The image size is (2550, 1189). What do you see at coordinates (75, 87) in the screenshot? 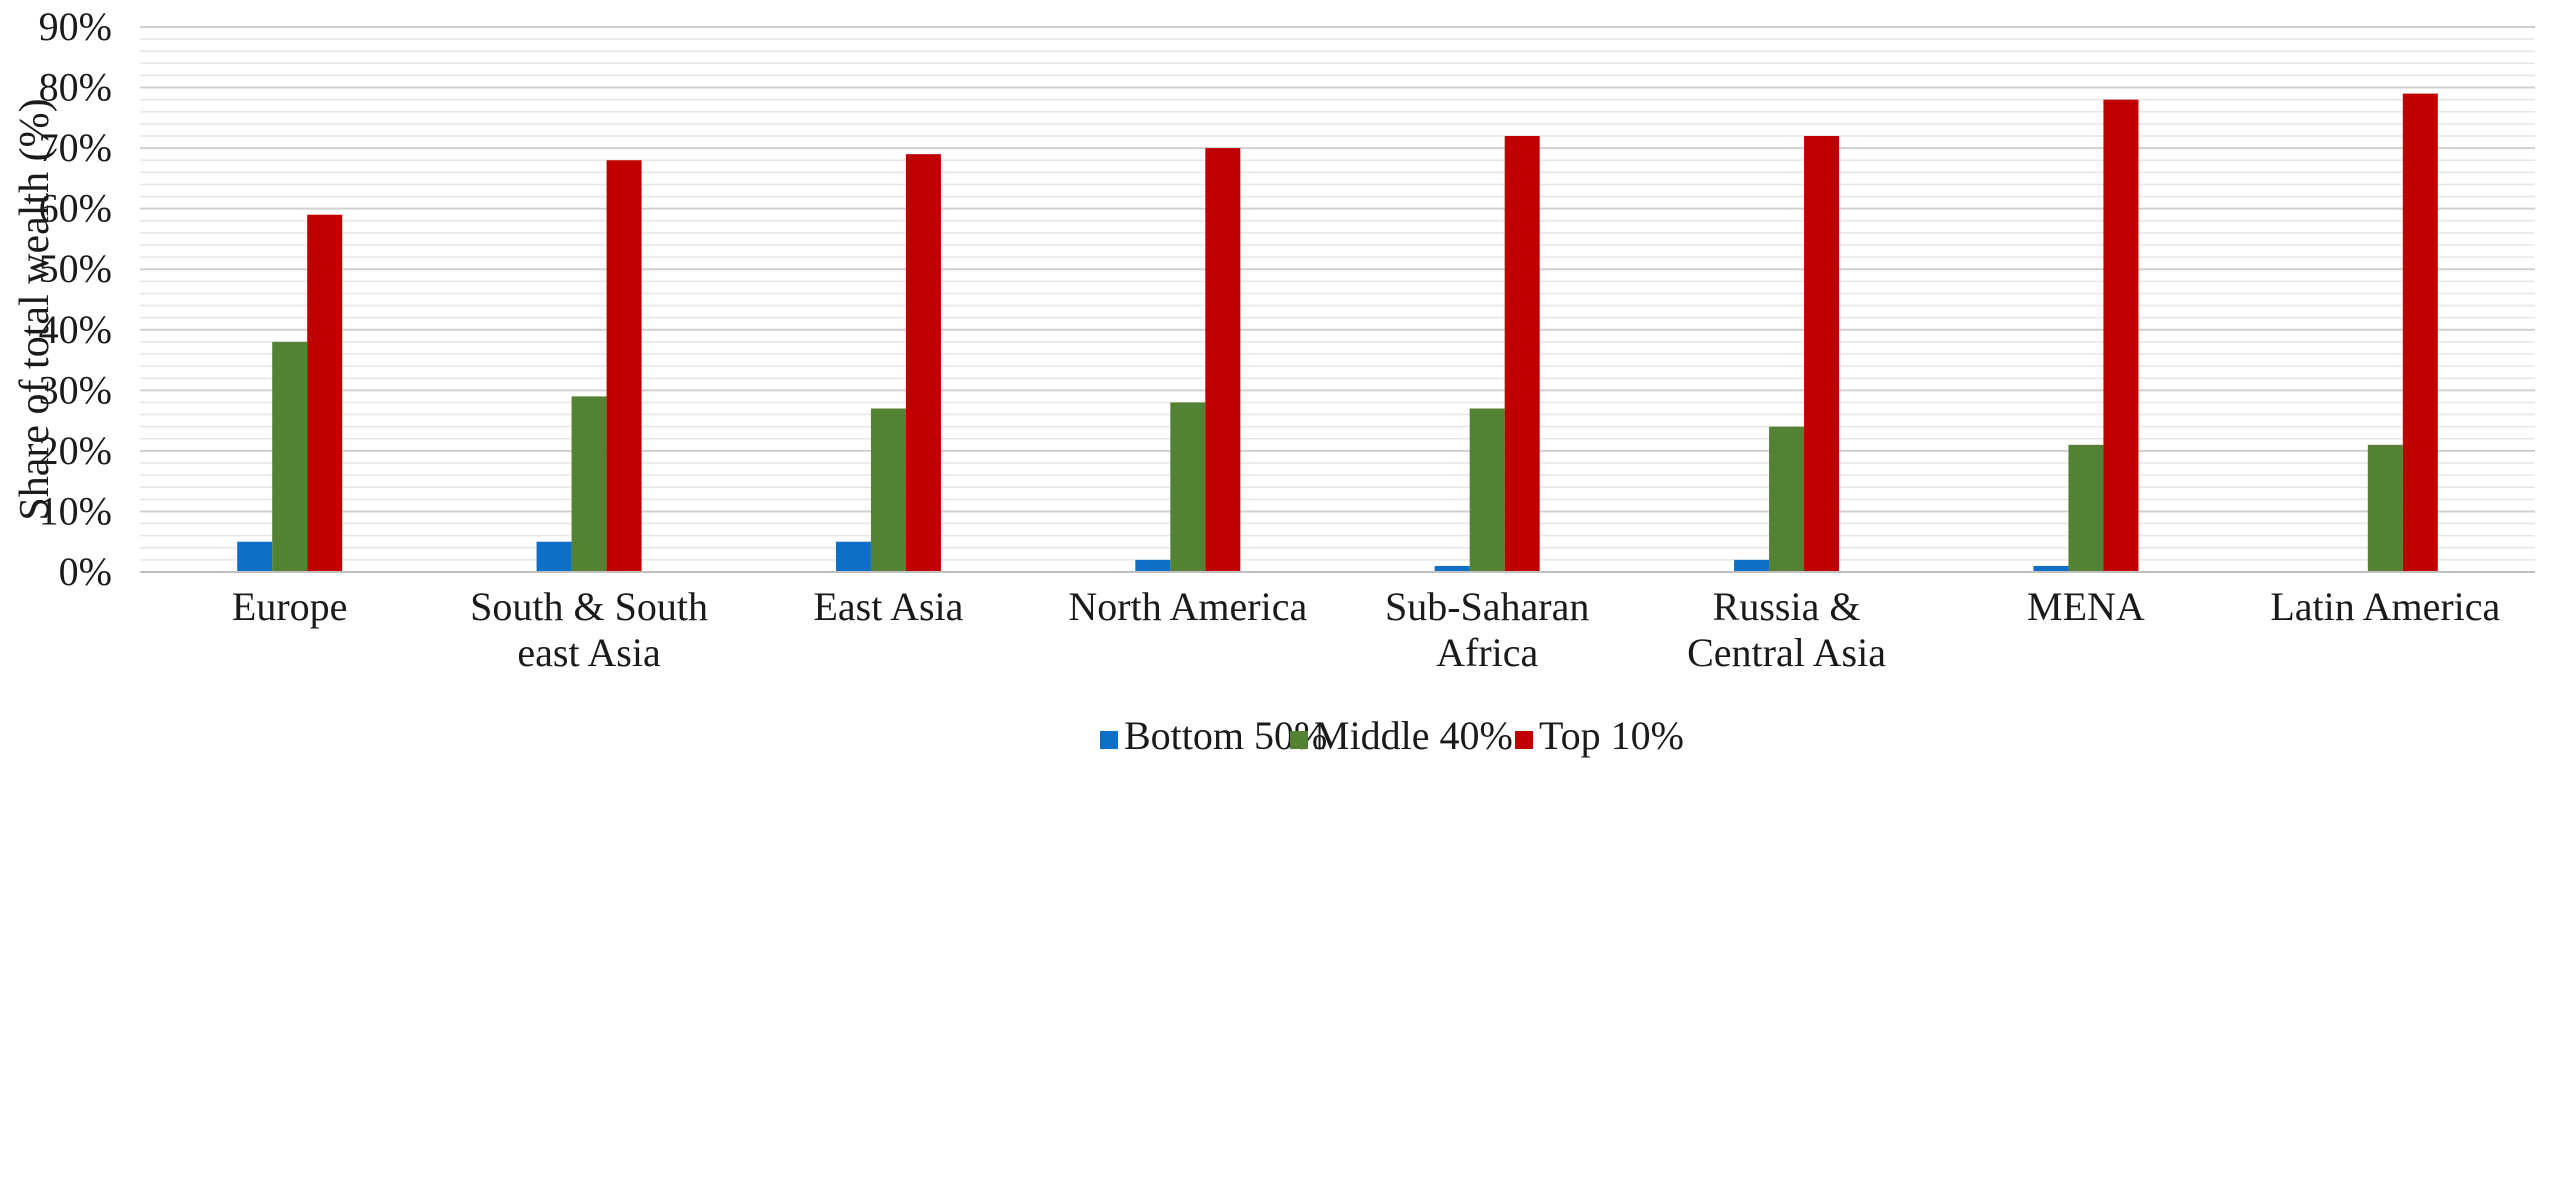
I see `y-tick-label: 80%` at bounding box center [75, 87].